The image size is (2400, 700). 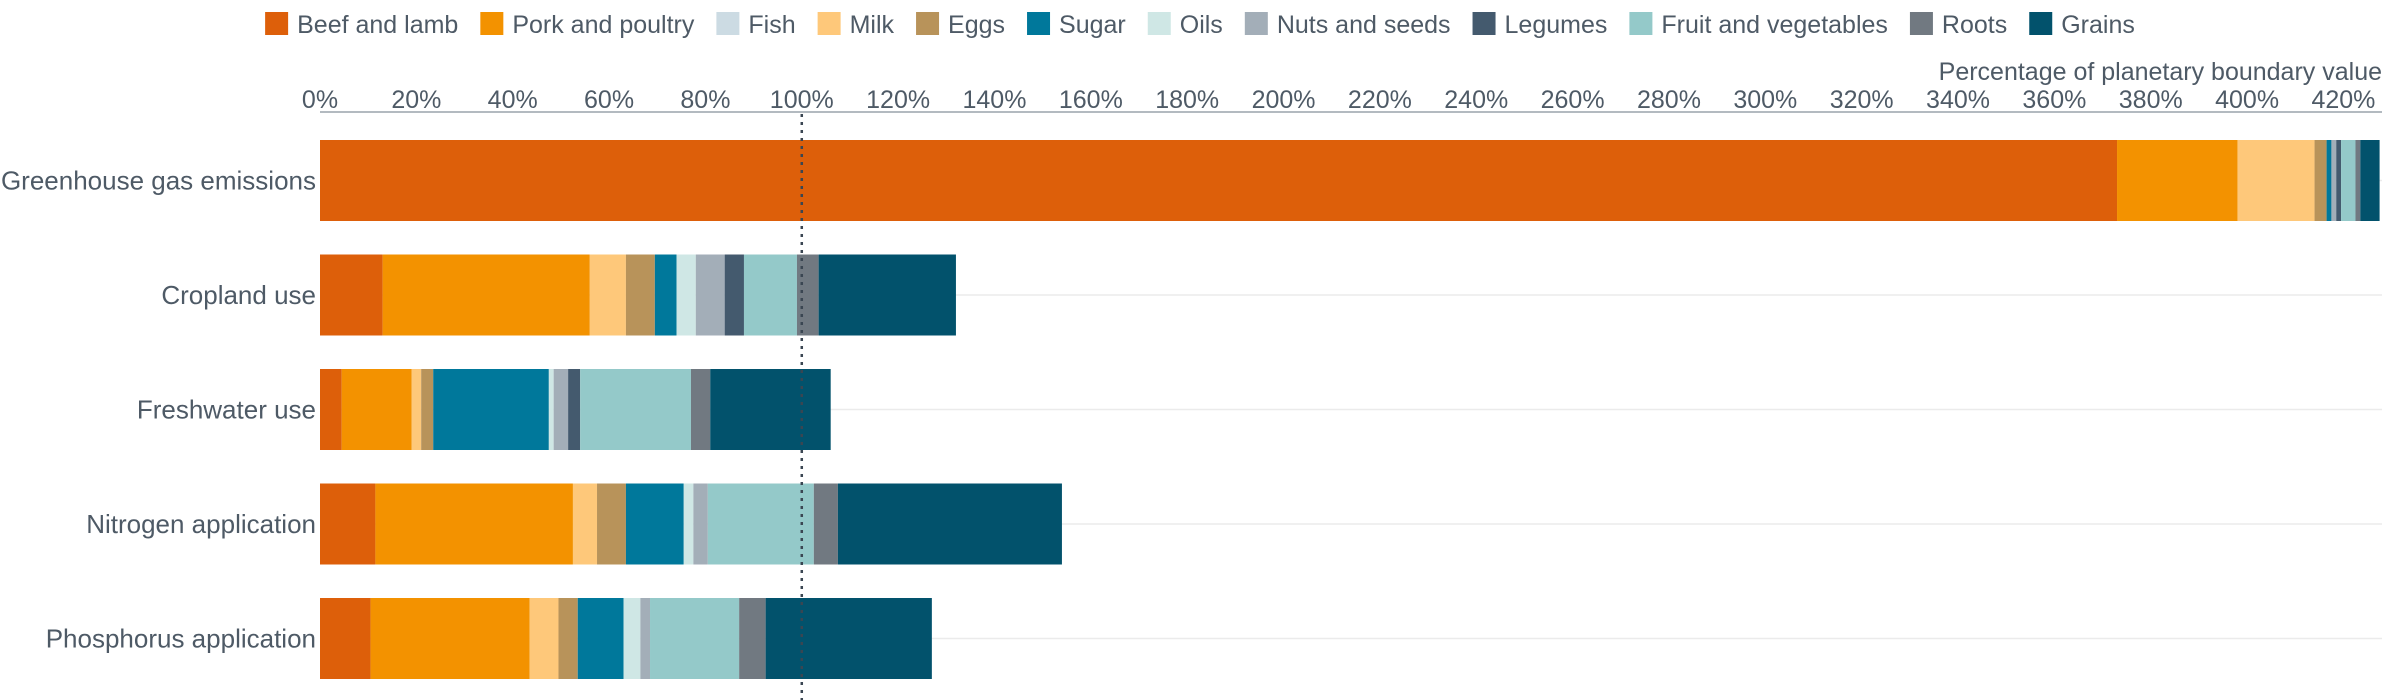 I want to click on legend-item-pork-and-poultry: Pork and poultry, so click(x=587, y=25).